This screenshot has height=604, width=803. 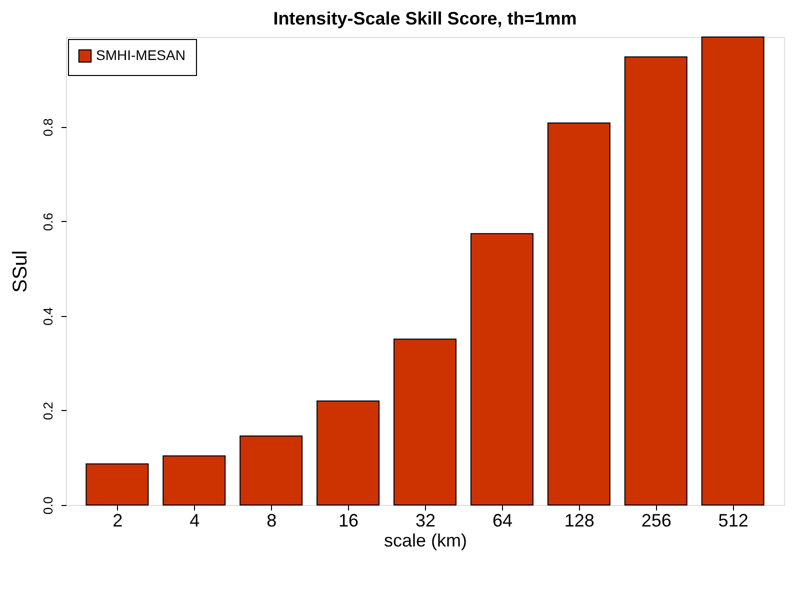 What do you see at coordinates (348, 520) in the screenshot?
I see `x-tick-label: 16` at bounding box center [348, 520].